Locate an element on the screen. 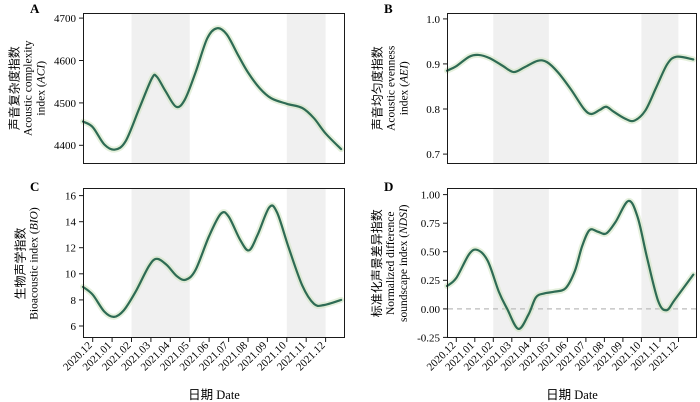 Image resolution: width=700 pixels, height=402 pixels. y-tick-label: 4700 is located at coordinates (65, 19).